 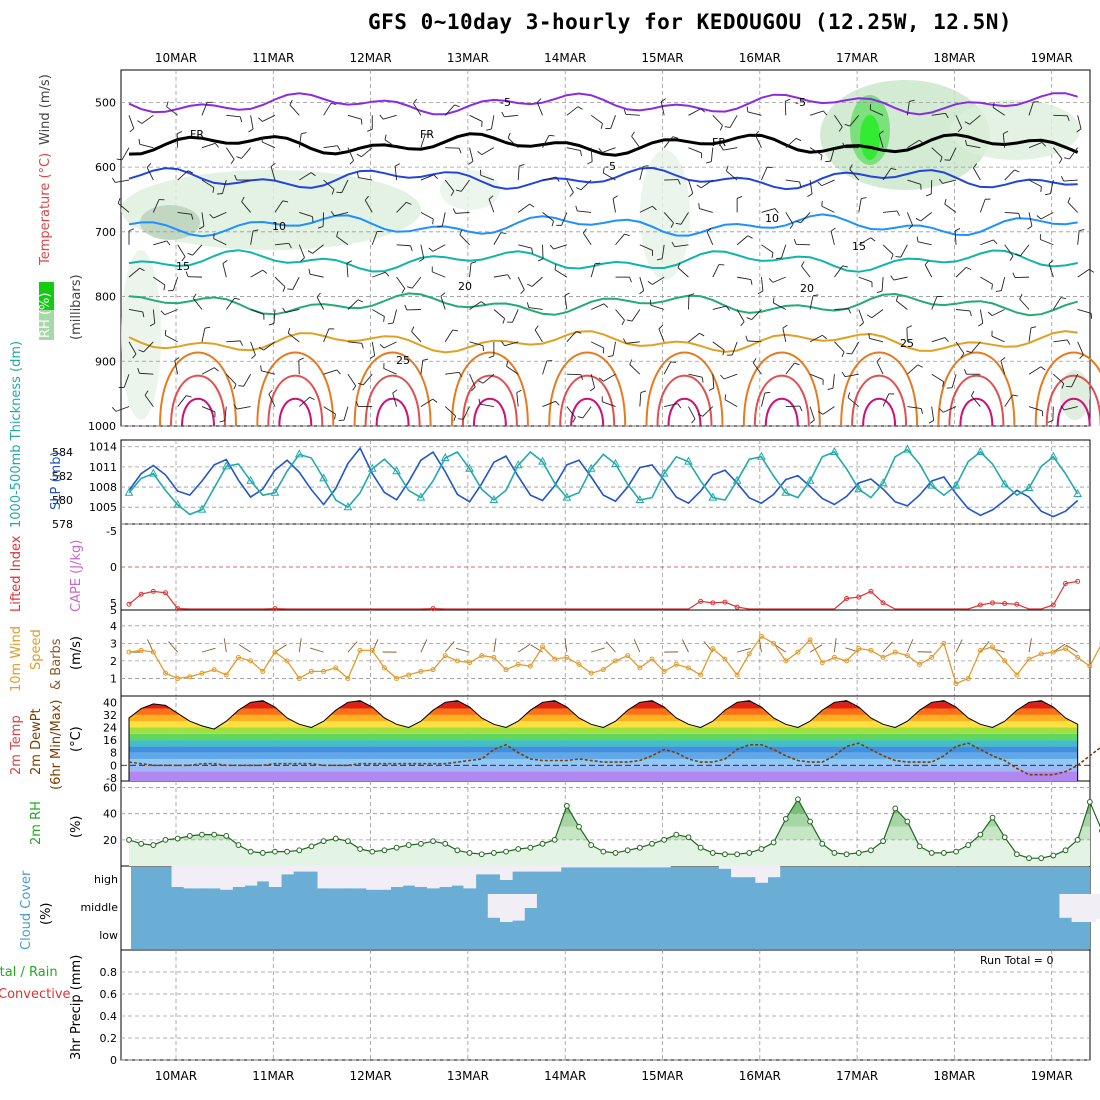 I want to click on ylabel-thickness: 1000-500mb Thickness (dm), so click(x=16, y=434).